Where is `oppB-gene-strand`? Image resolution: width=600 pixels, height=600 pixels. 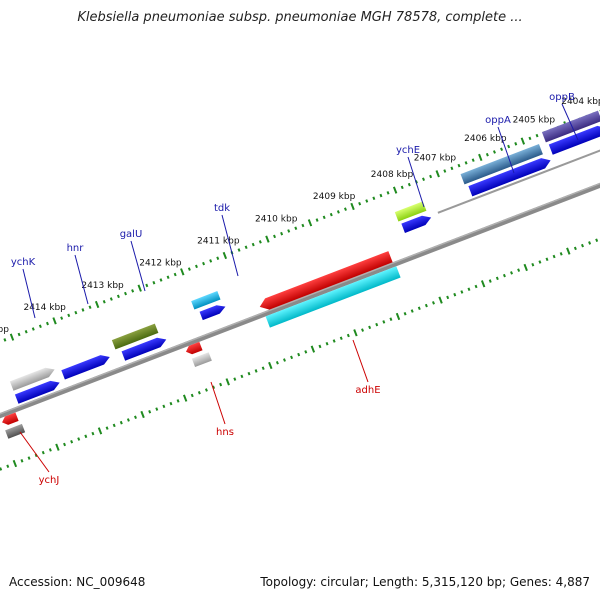
oppB-gene-strand is located at coordinates (574, 140).